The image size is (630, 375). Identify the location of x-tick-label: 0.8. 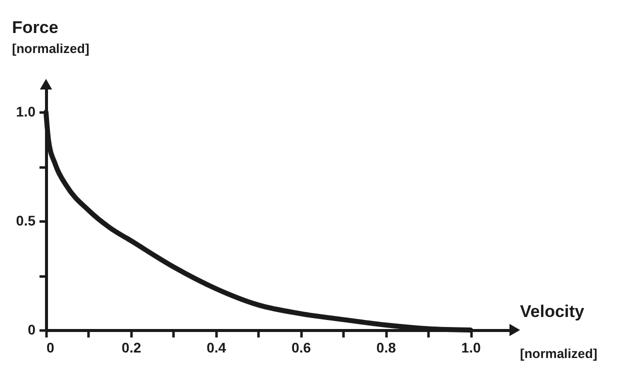
(386, 348).